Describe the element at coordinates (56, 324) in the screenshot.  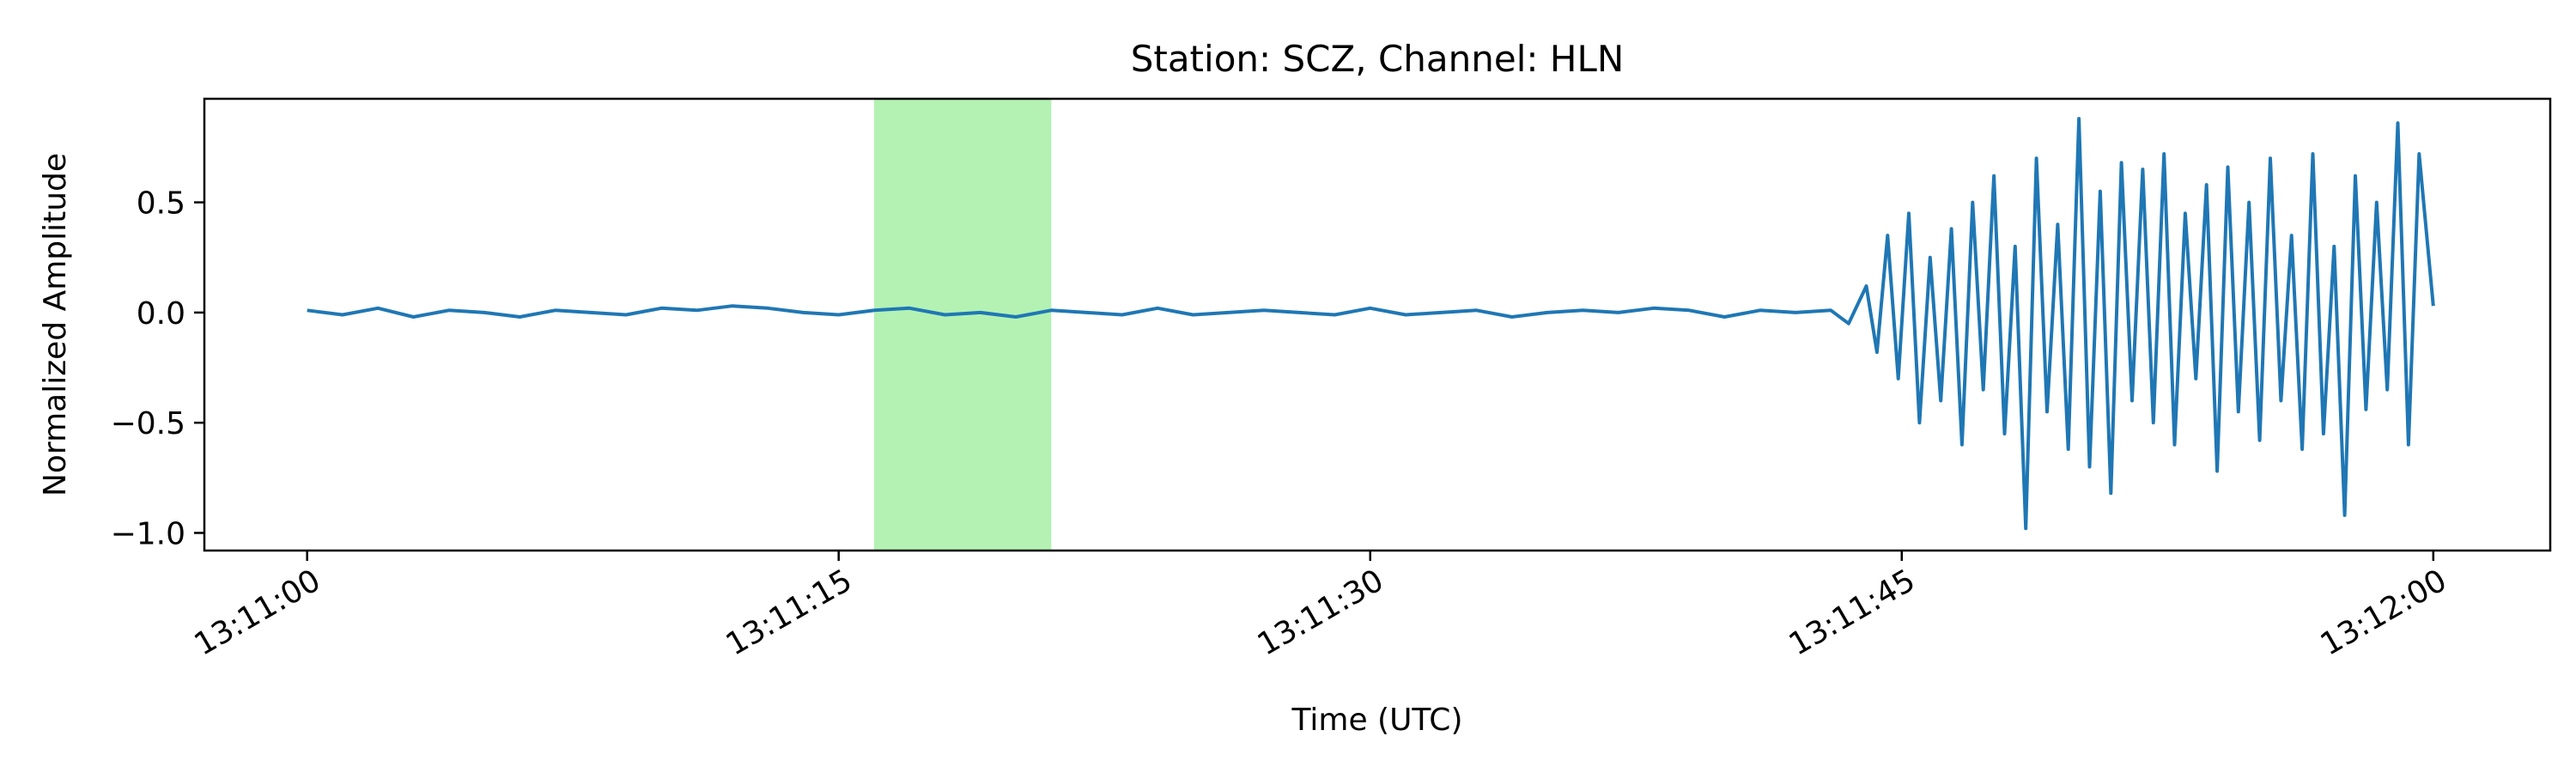
I see `y-axis-label: Normalized Amplitude` at that location.